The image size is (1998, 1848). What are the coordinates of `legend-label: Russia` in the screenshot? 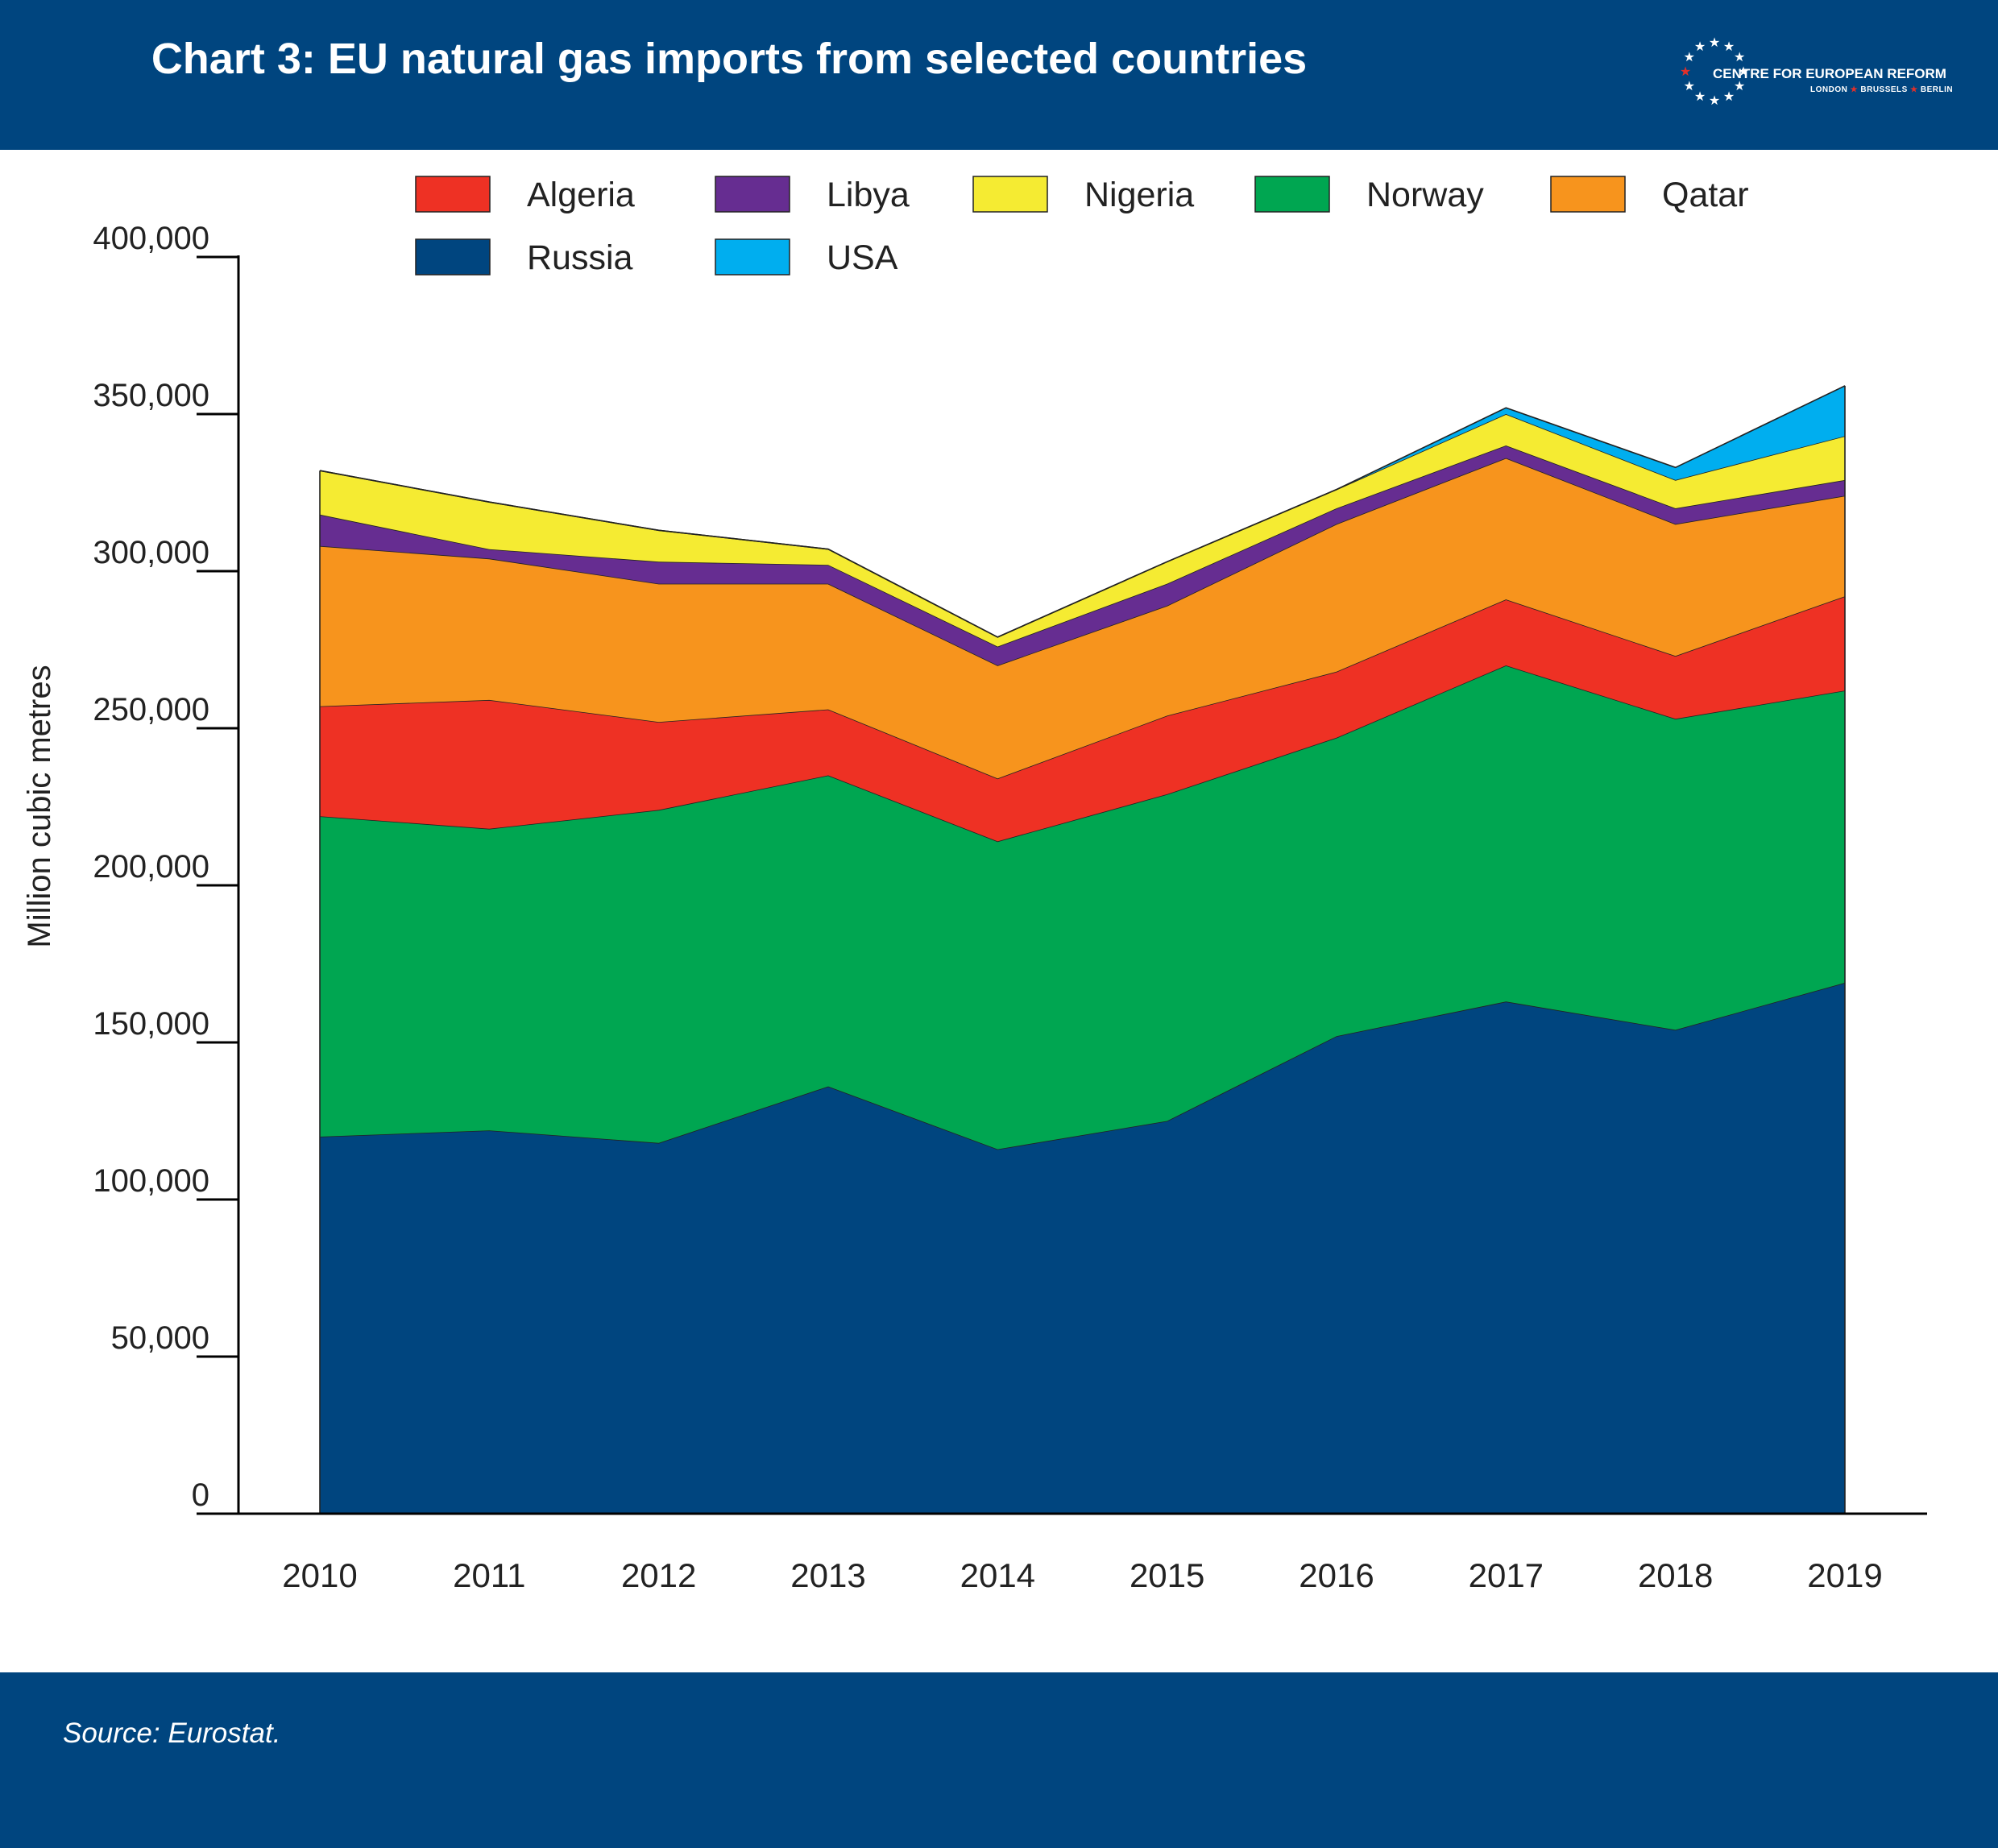 It's located at (580, 257).